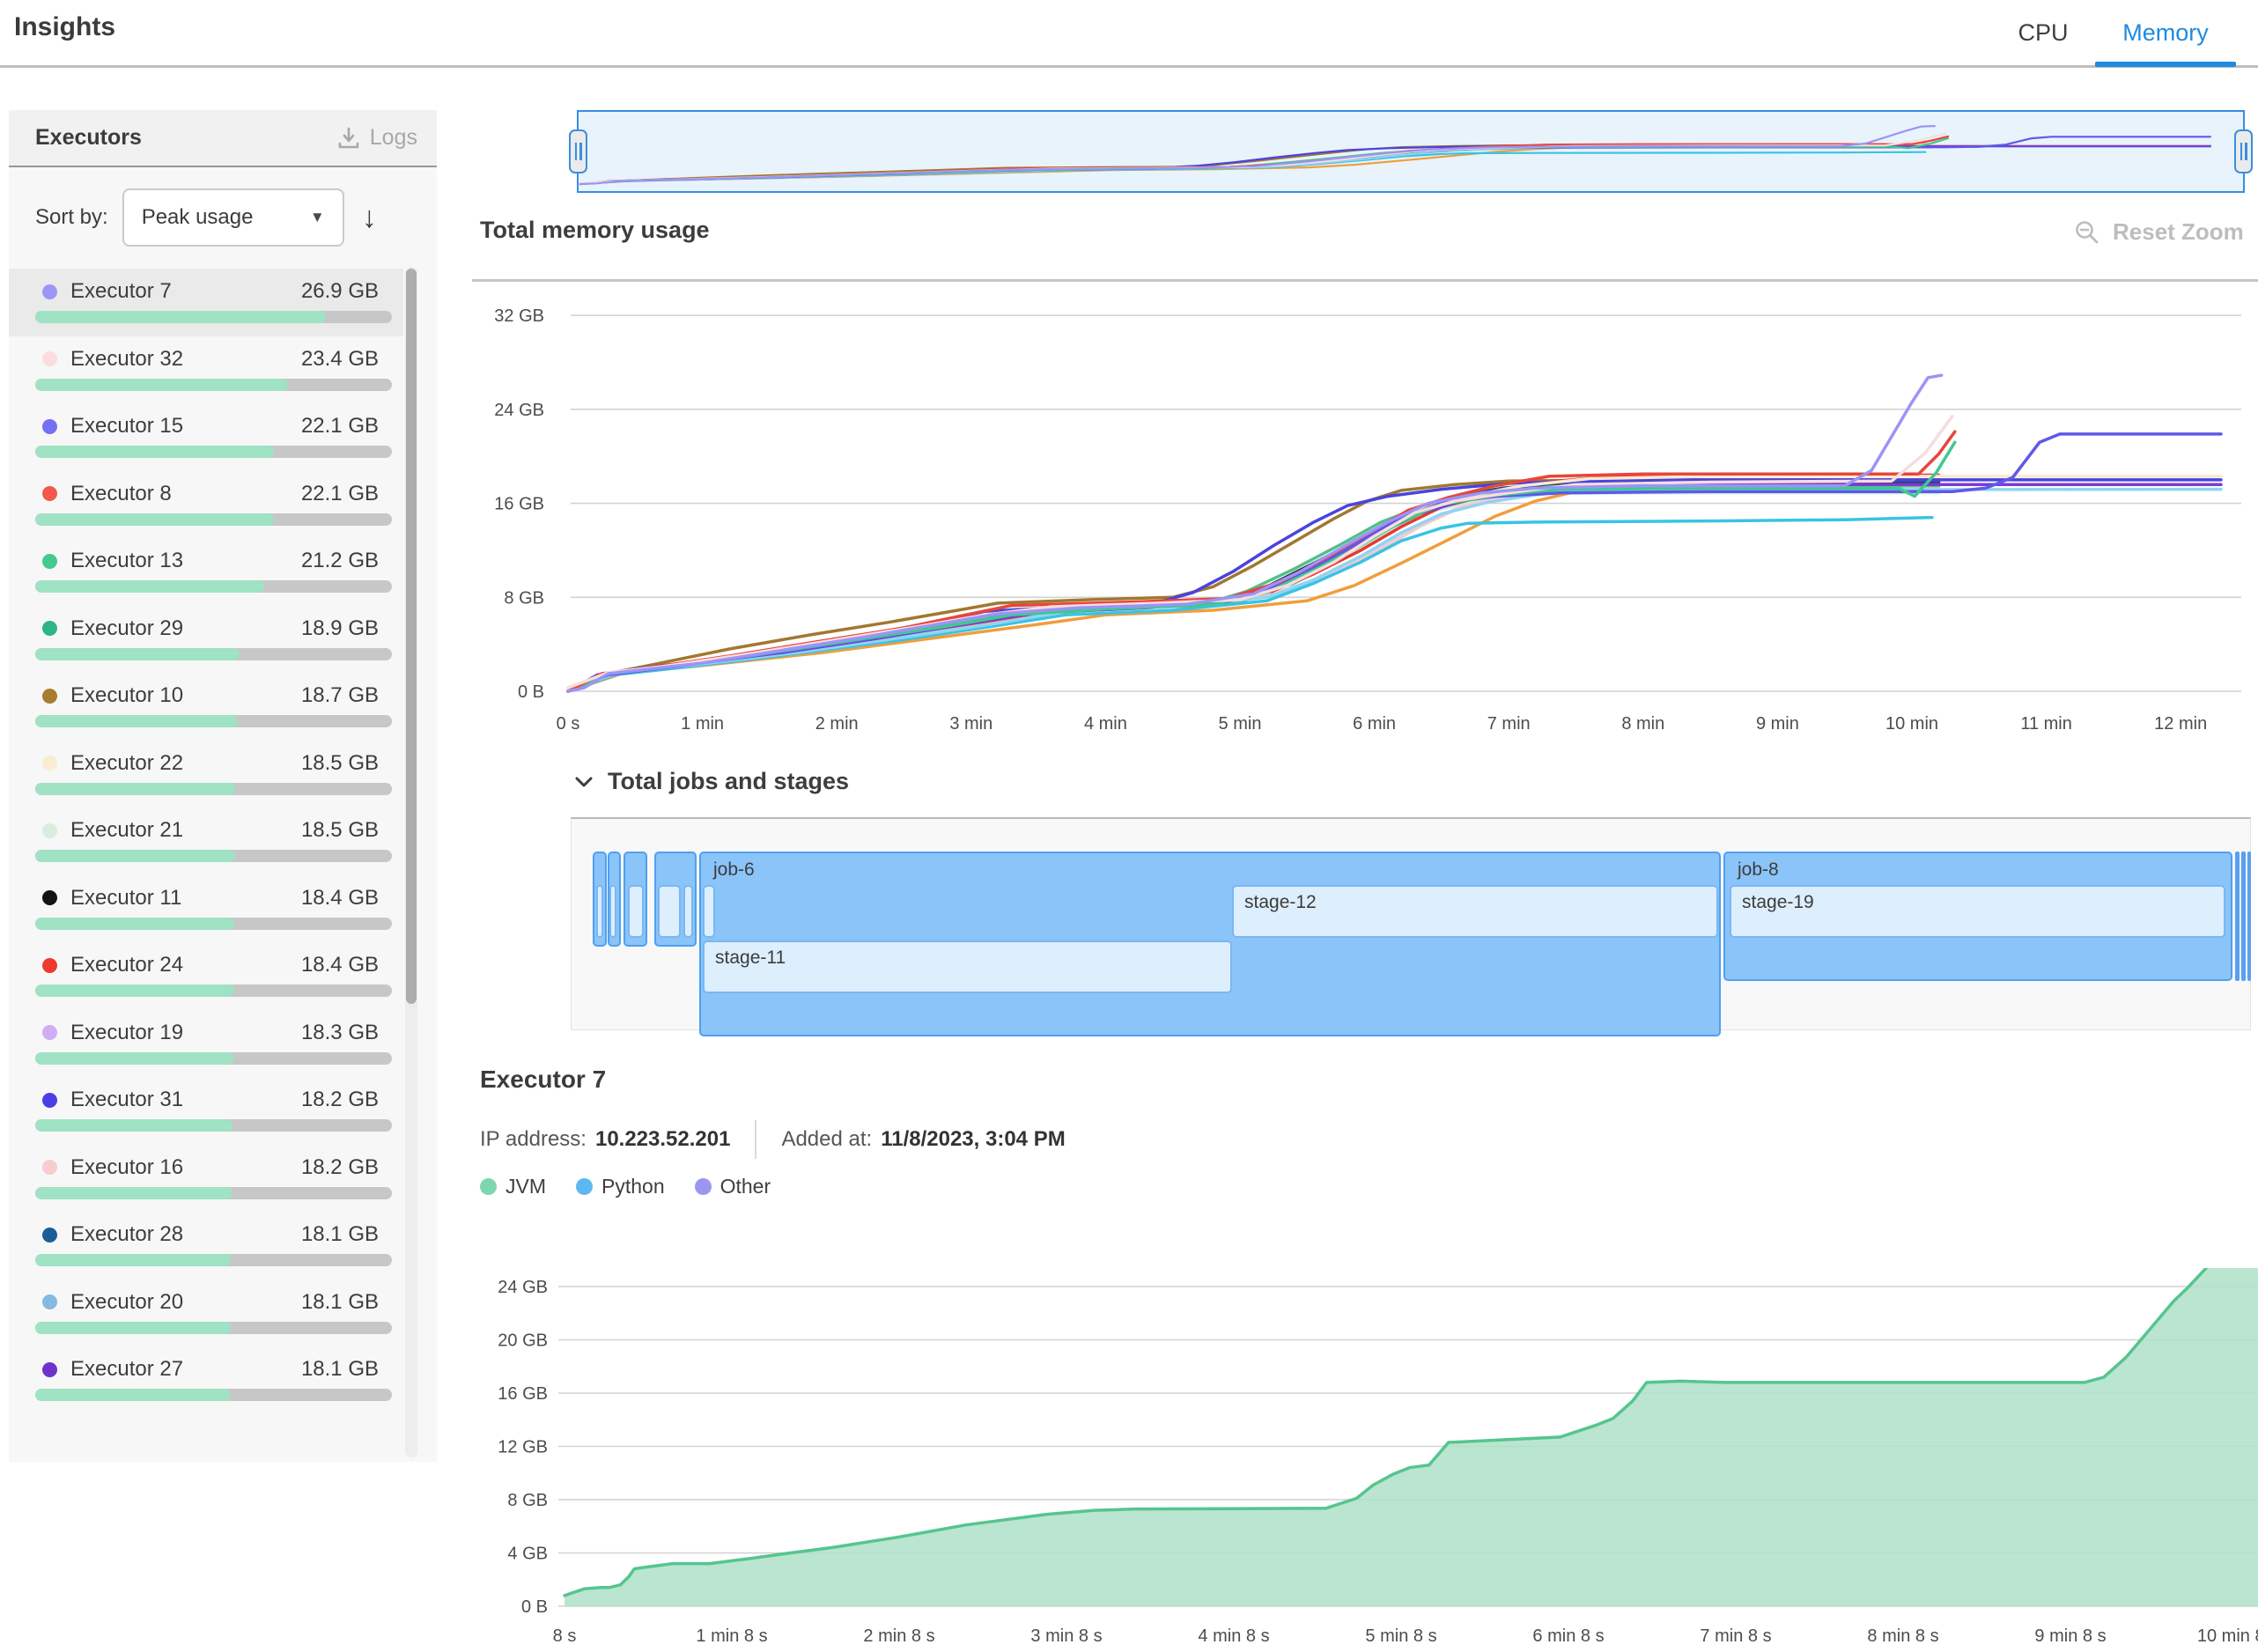 The image size is (2258, 1652). I want to click on svg-text: 8 min 8 s, so click(1902, 1636).